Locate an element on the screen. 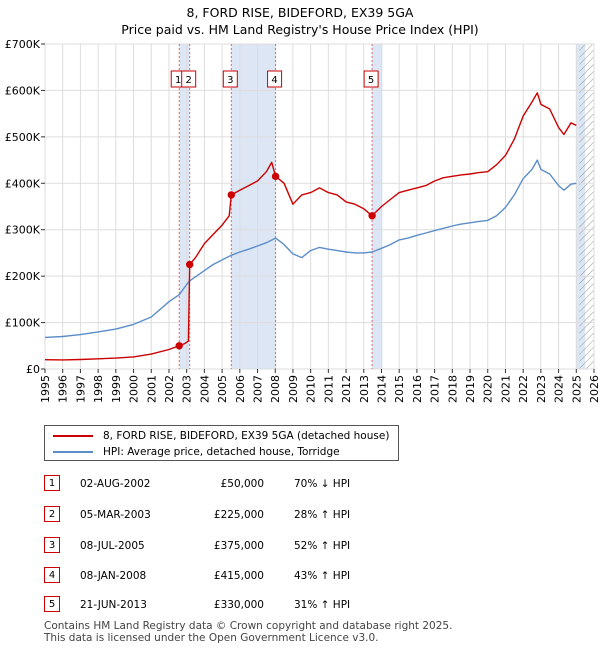 Image resolution: width=600 pixels, height=650 pixels. x-tick-label: 2004 is located at coordinates (204, 389).